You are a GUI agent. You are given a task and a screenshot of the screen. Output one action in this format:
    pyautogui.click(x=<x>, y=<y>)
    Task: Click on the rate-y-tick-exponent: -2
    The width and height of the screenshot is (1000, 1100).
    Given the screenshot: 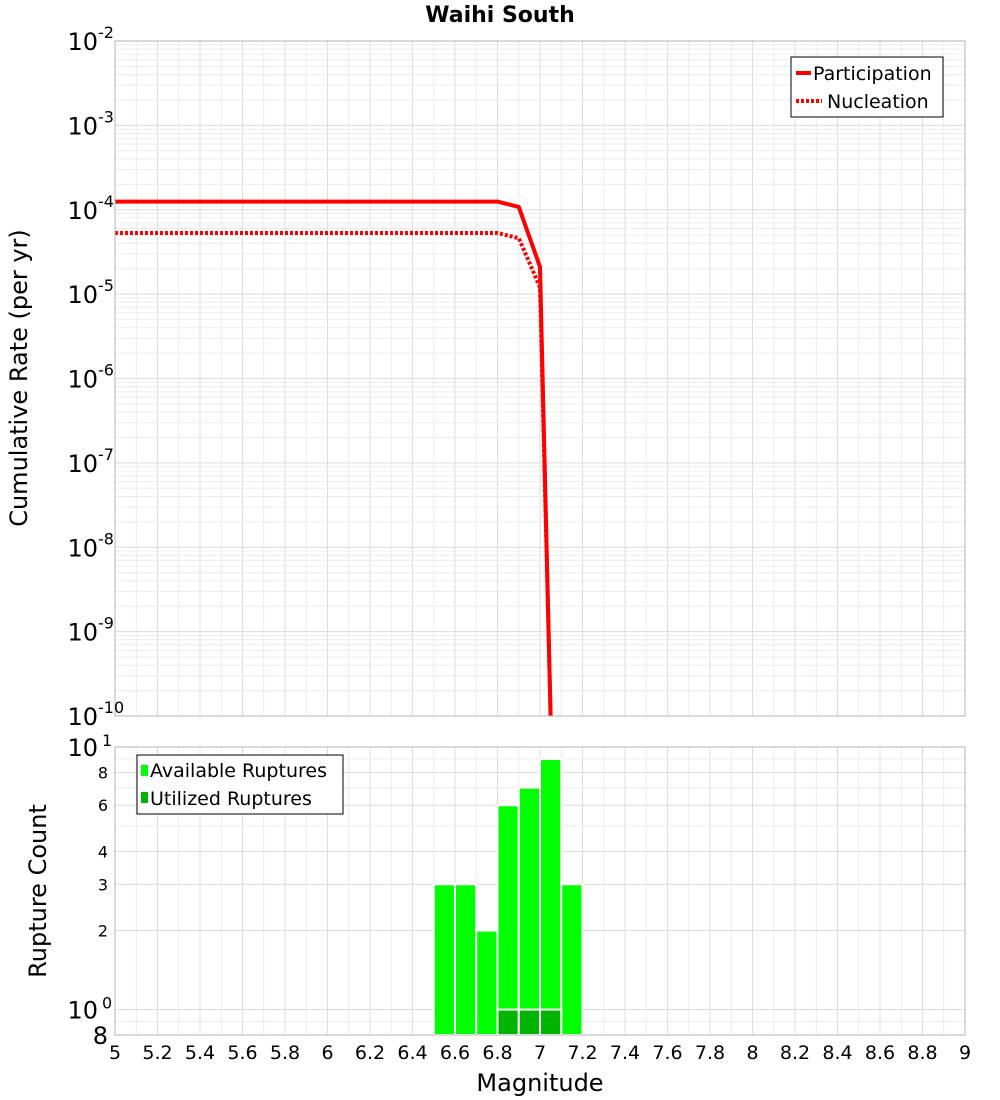 What is the action you would take?
    pyautogui.click(x=106, y=32)
    